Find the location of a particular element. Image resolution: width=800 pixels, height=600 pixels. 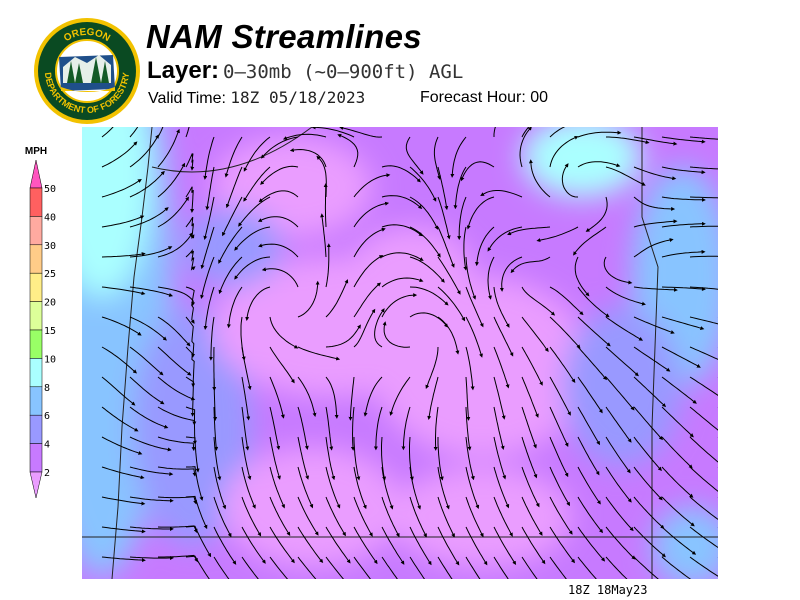

chart-title: NAM Streamlines is located at coordinates (284, 36).